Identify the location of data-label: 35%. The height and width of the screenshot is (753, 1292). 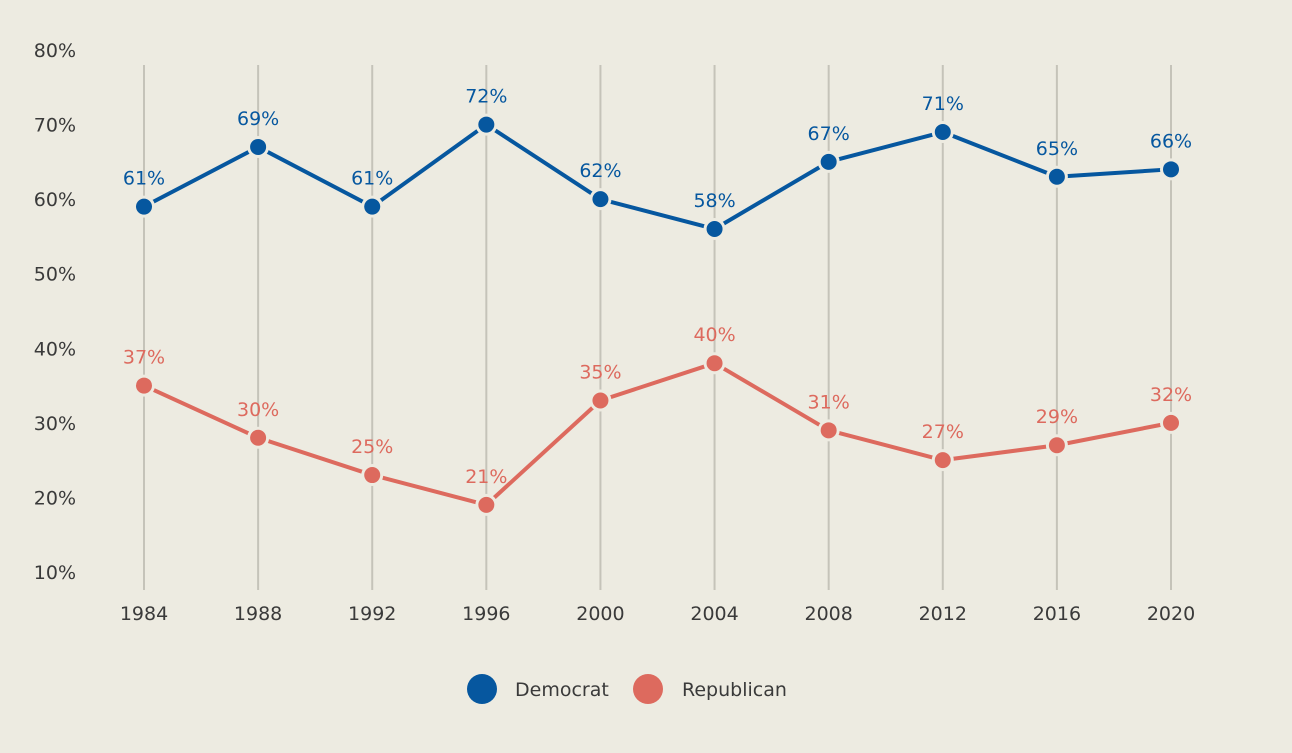
(600, 372).